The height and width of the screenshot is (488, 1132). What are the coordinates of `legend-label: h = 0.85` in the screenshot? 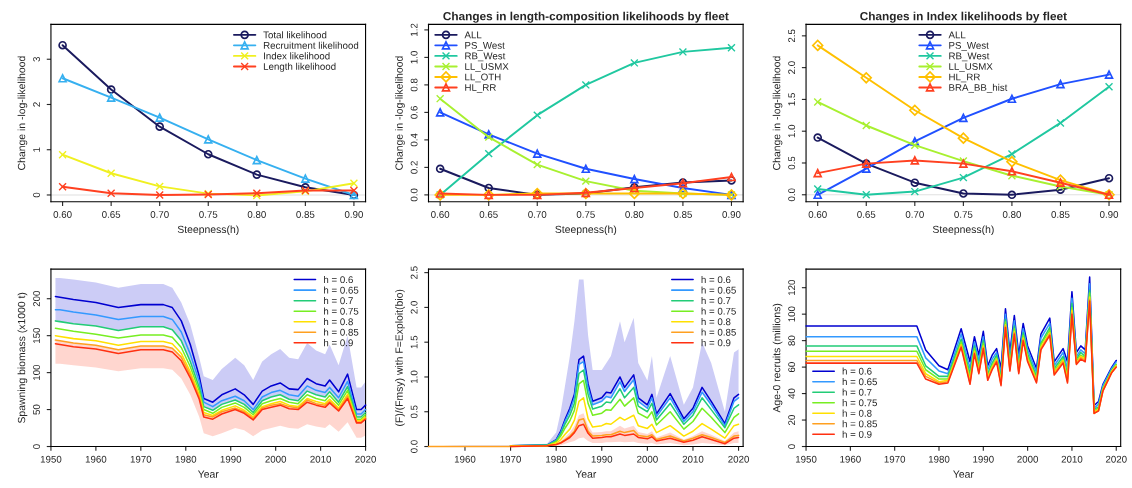 It's located at (860, 424).